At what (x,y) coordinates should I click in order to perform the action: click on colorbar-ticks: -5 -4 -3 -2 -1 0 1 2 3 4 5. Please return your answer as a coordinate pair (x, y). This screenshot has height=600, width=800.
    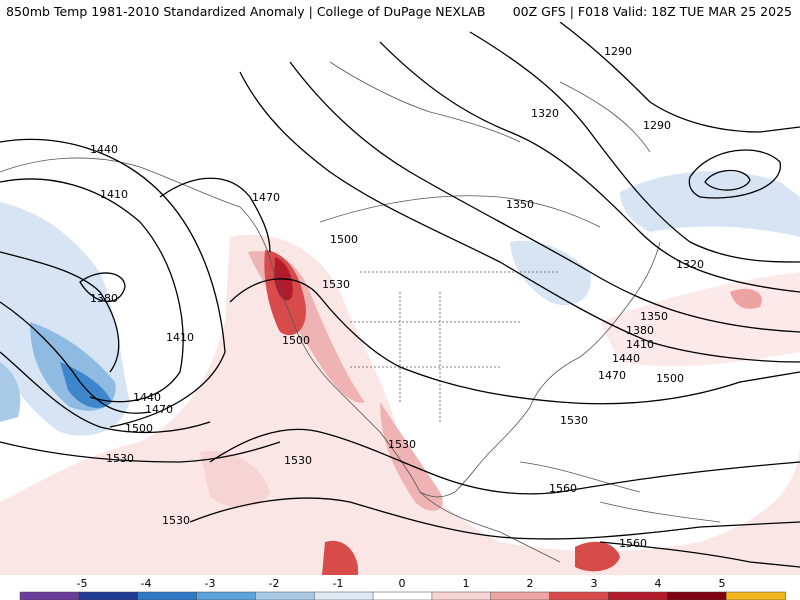
    Looking at the image, I should click on (401, 583).